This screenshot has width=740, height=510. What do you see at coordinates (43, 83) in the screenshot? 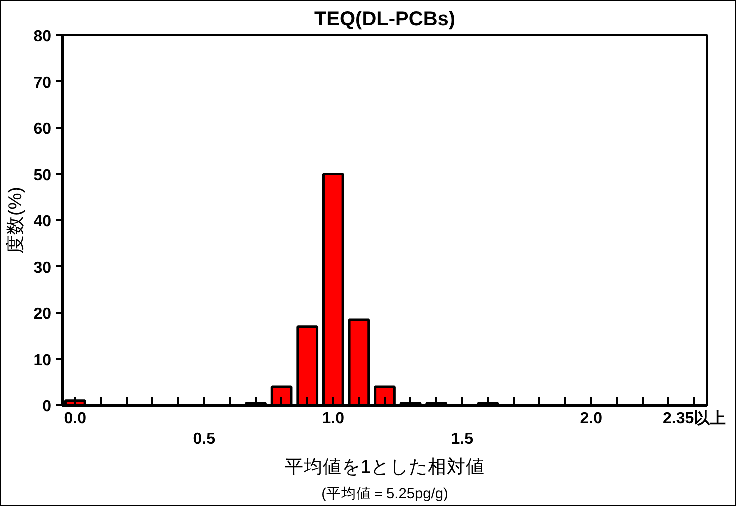
I see `y-tick-label: 70` at bounding box center [43, 83].